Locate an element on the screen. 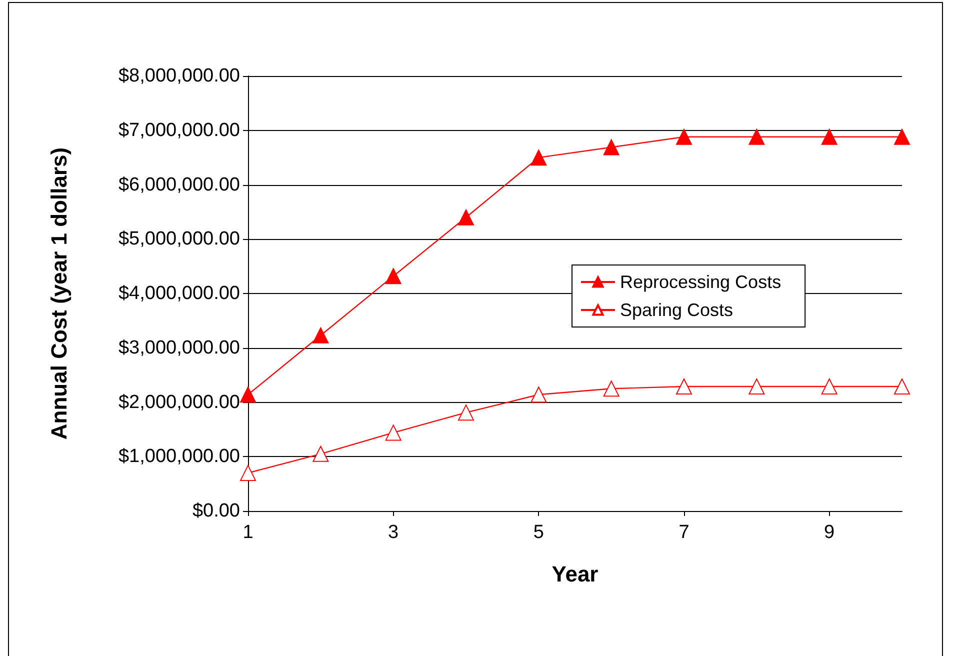  y-tick-label: $8,000,000.00 is located at coordinates (179, 76).